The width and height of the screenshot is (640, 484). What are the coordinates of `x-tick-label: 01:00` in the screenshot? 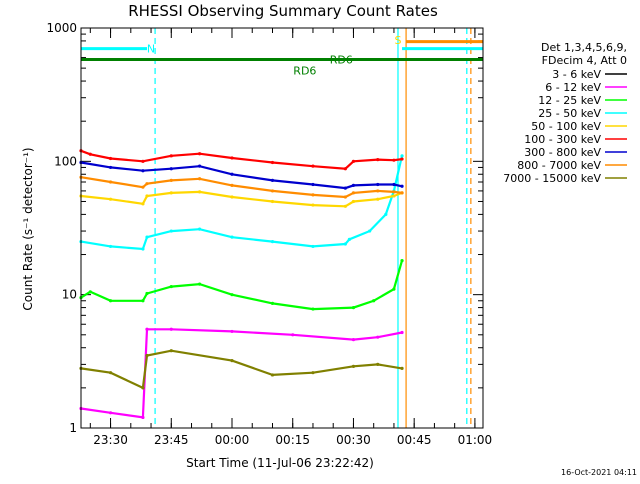 It's located at (475, 440).